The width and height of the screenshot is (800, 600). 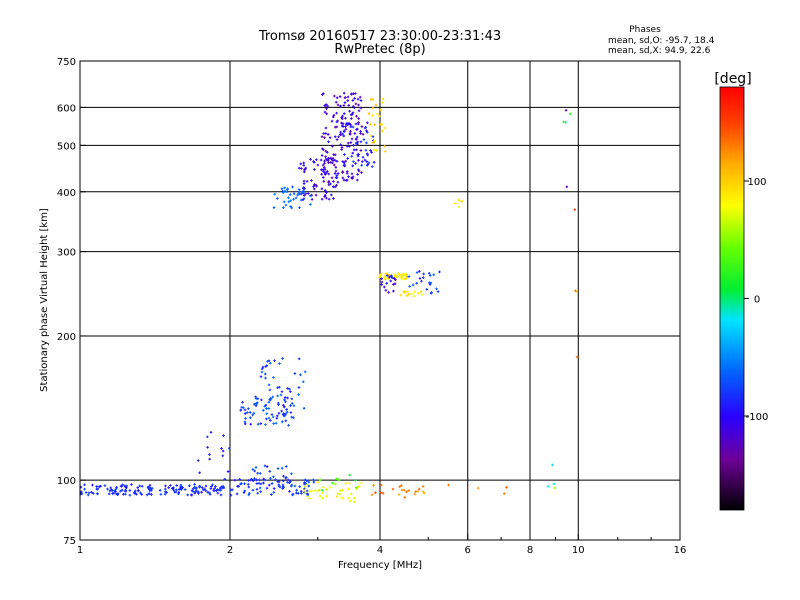 What do you see at coordinates (645, 30) in the screenshot?
I see `stats-heading: Phases` at bounding box center [645, 30].